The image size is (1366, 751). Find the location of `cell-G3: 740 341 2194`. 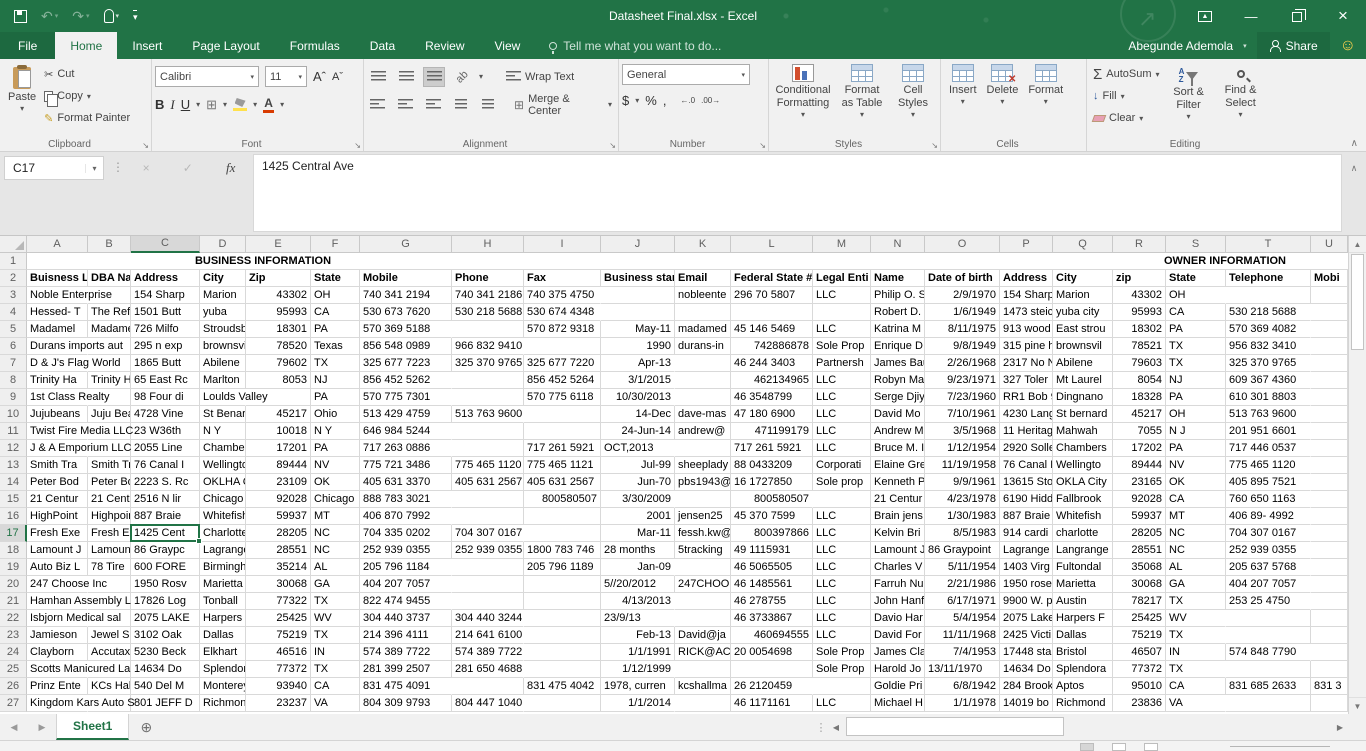

cell-G3: 740 341 2194 is located at coordinates (406, 295).